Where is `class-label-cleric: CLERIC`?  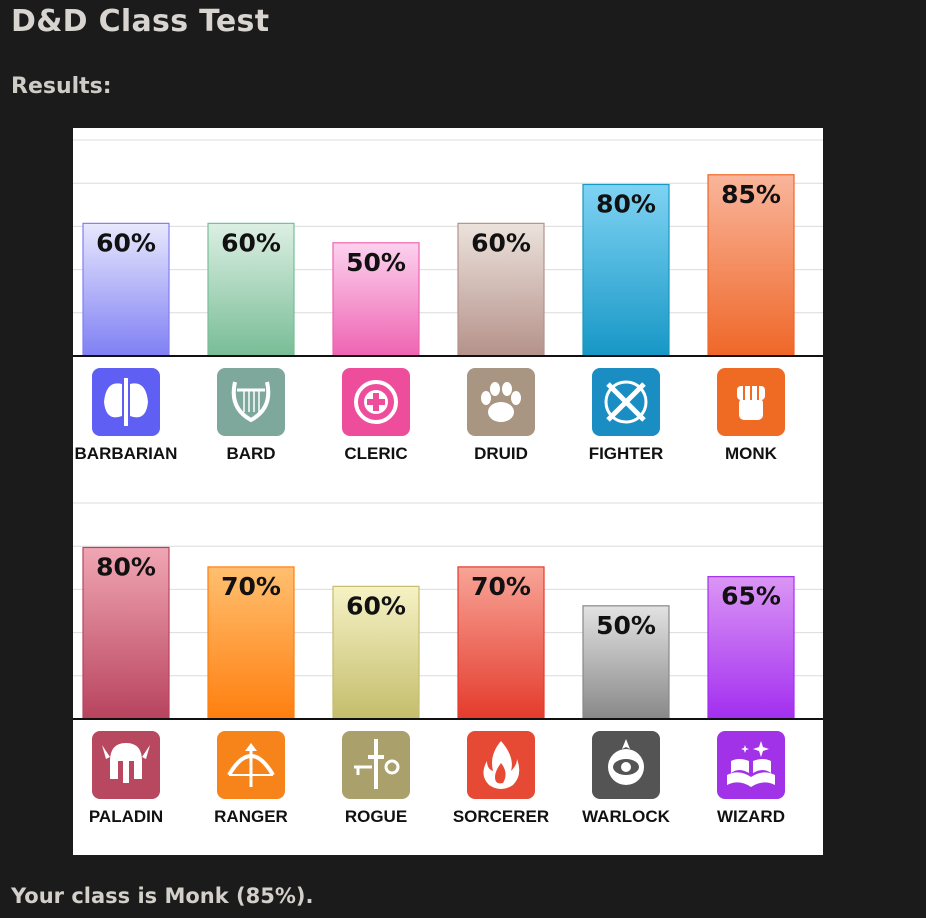 class-label-cleric: CLERIC is located at coordinates (375, 453).